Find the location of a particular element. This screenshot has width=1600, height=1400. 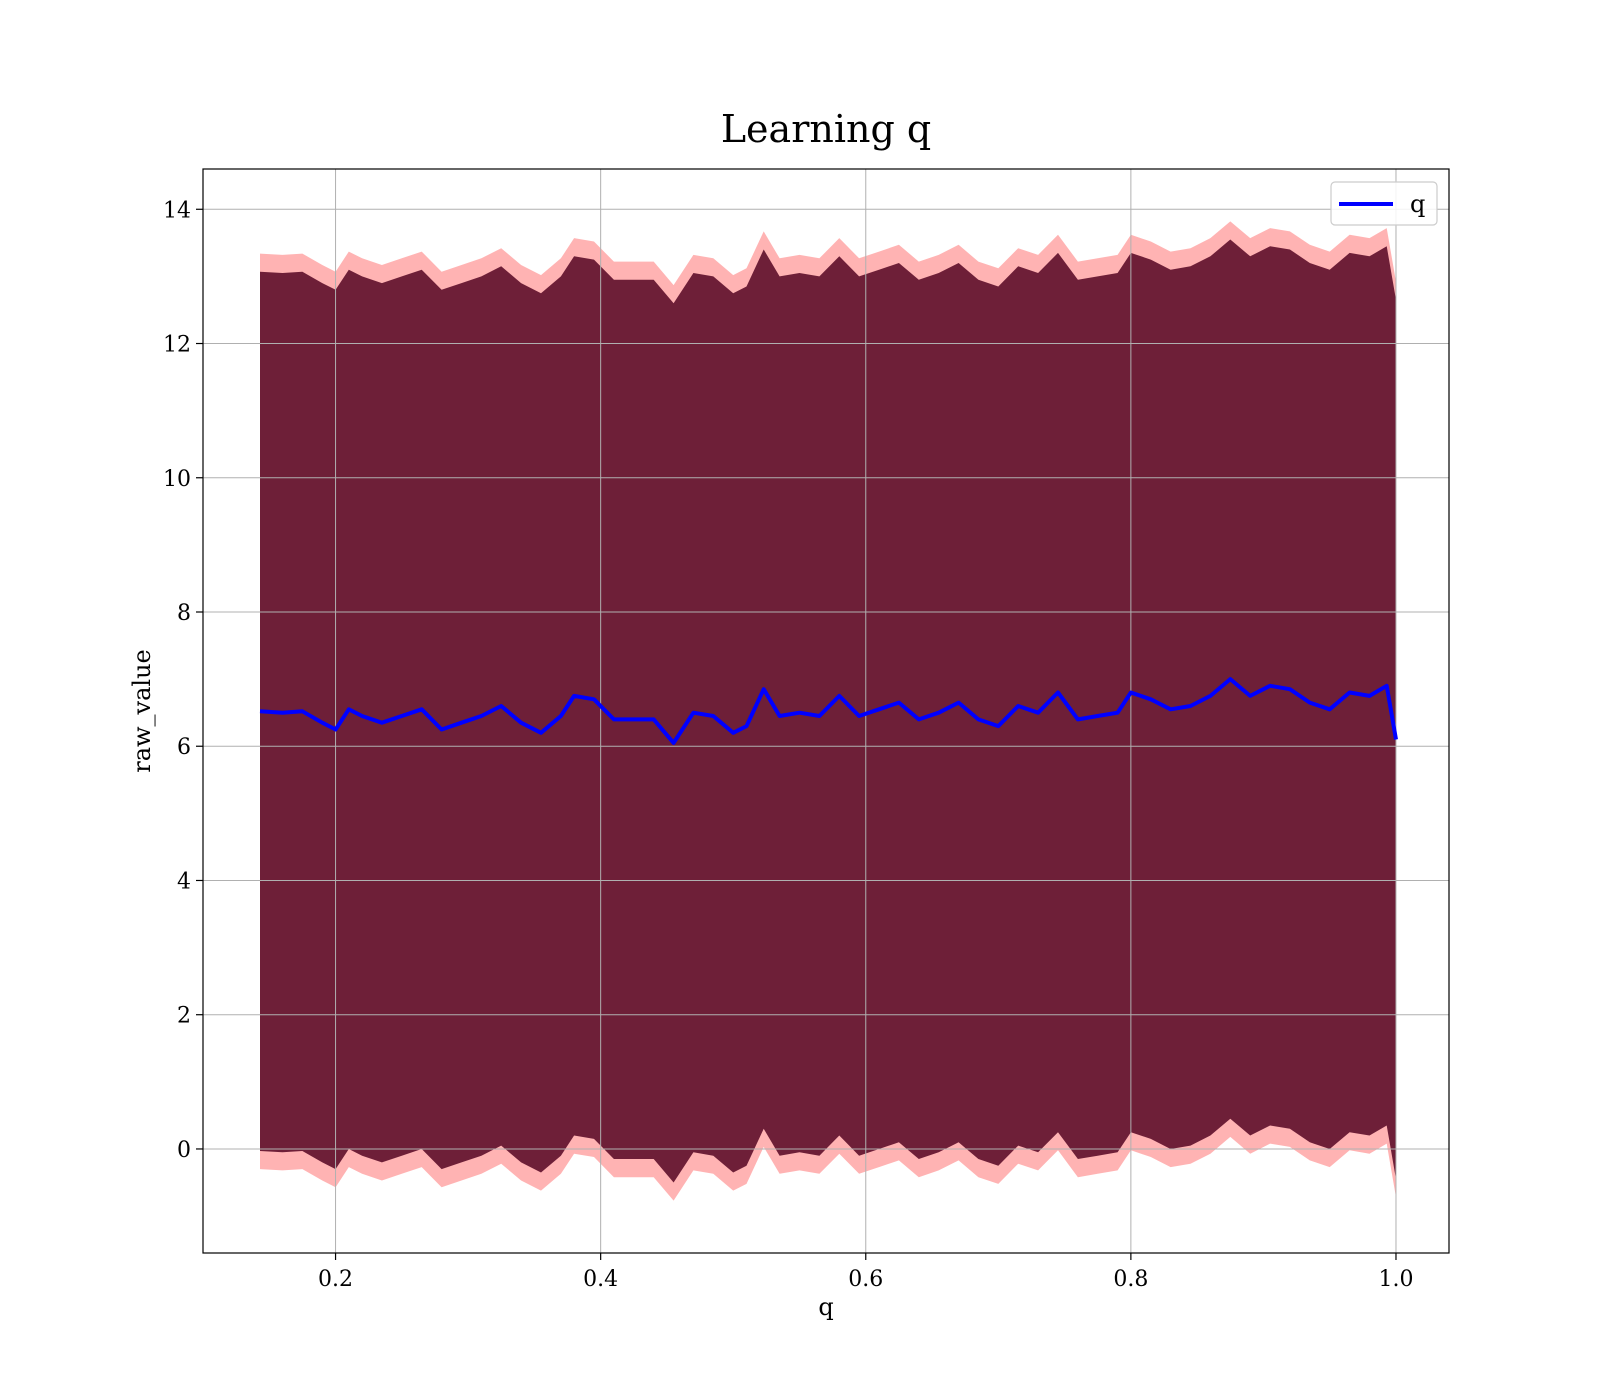

y-tick-label-6: 12 is located at coordinates (177, 345).